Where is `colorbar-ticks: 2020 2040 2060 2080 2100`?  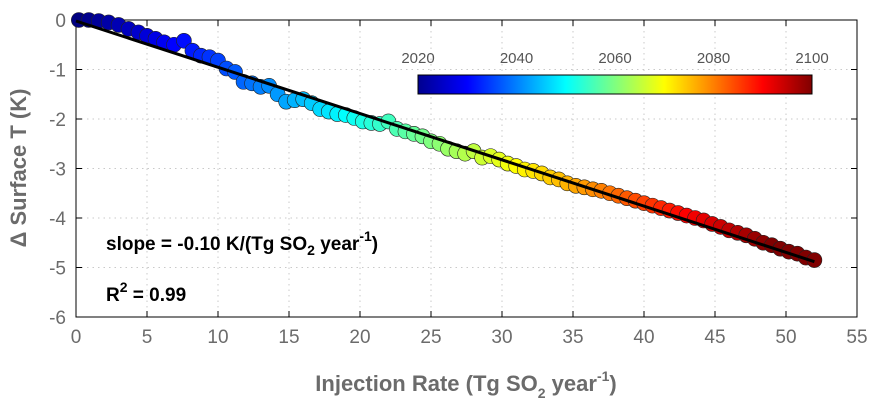 colorbar-ticks: 2020 2040 2060 2080 2100 is located at coordinates (614, 58).